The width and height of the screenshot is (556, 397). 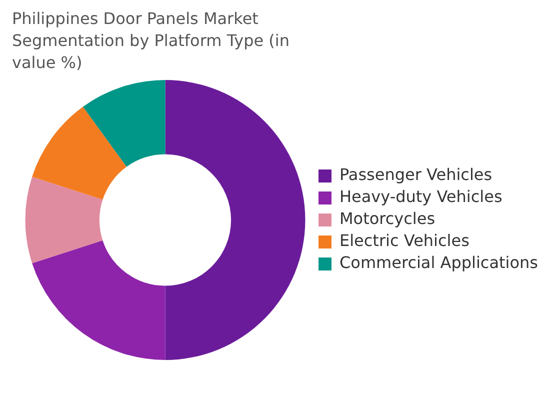 What do you see at coordinates (387, 218) in the screenshot?
I see `legend-label: Motorcycles` at bounding box center [387, 218].